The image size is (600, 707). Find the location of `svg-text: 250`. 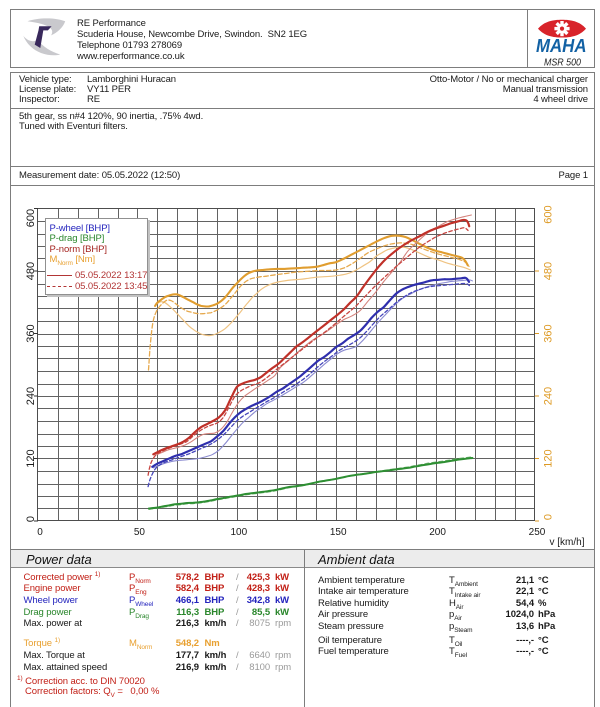

svg-text: 250 is located at coordinates (537, 532).